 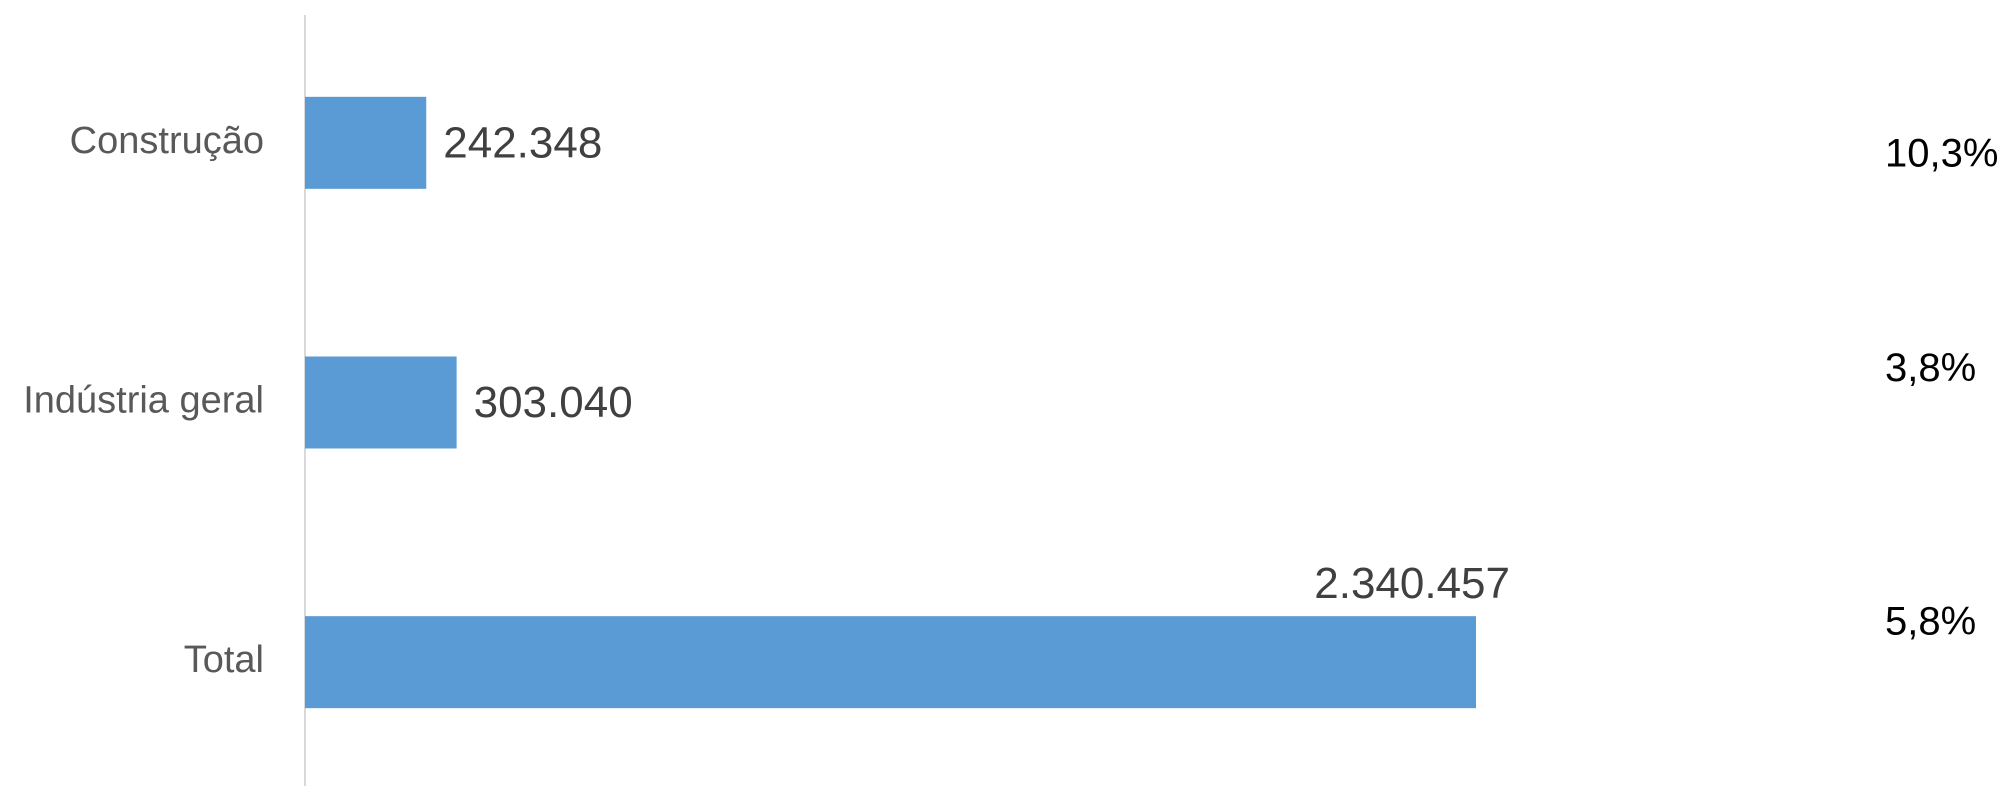 I want to click on annotation: 10,3%, so click(x=1941, y=153).